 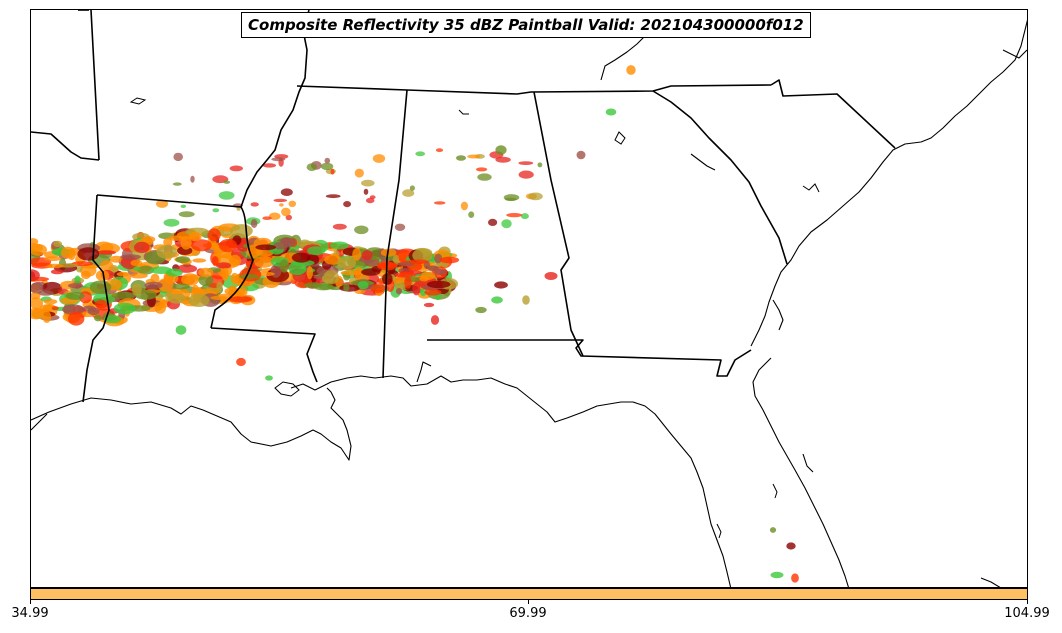 I want to click on coast-tx-bays, so click(x=39, y=422).